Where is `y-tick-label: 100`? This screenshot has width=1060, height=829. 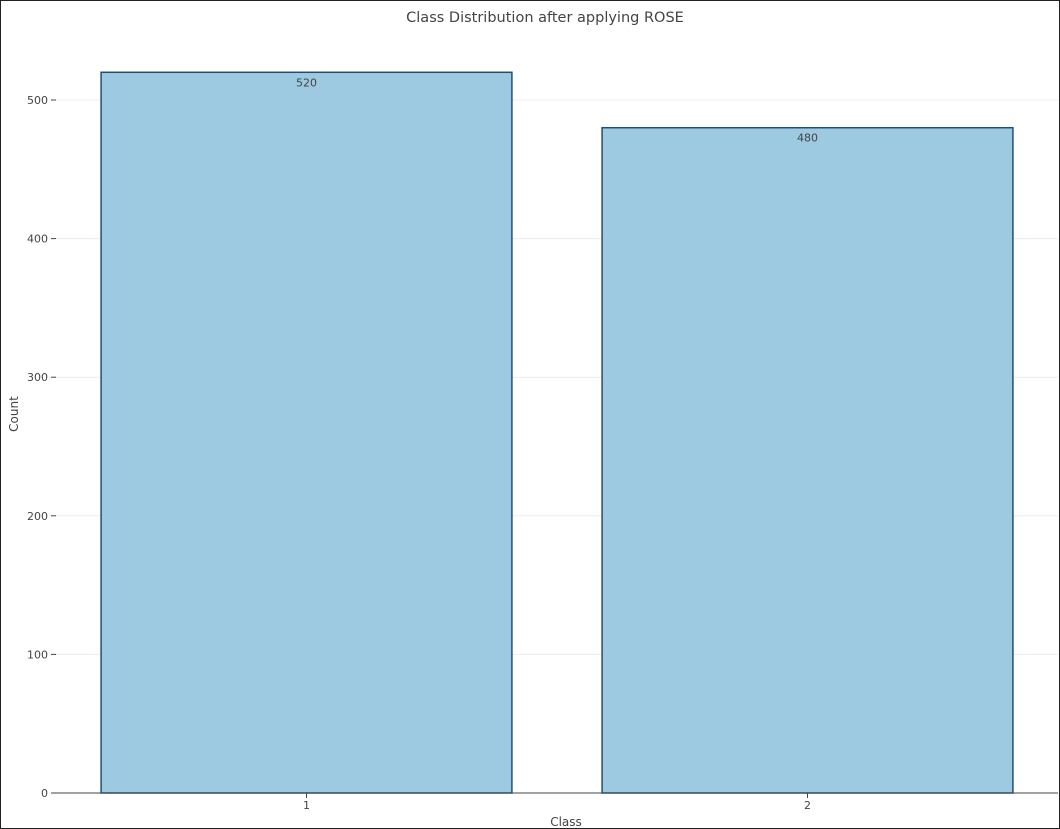
y-tick-label: 100 is located at coordinates (37, 654).